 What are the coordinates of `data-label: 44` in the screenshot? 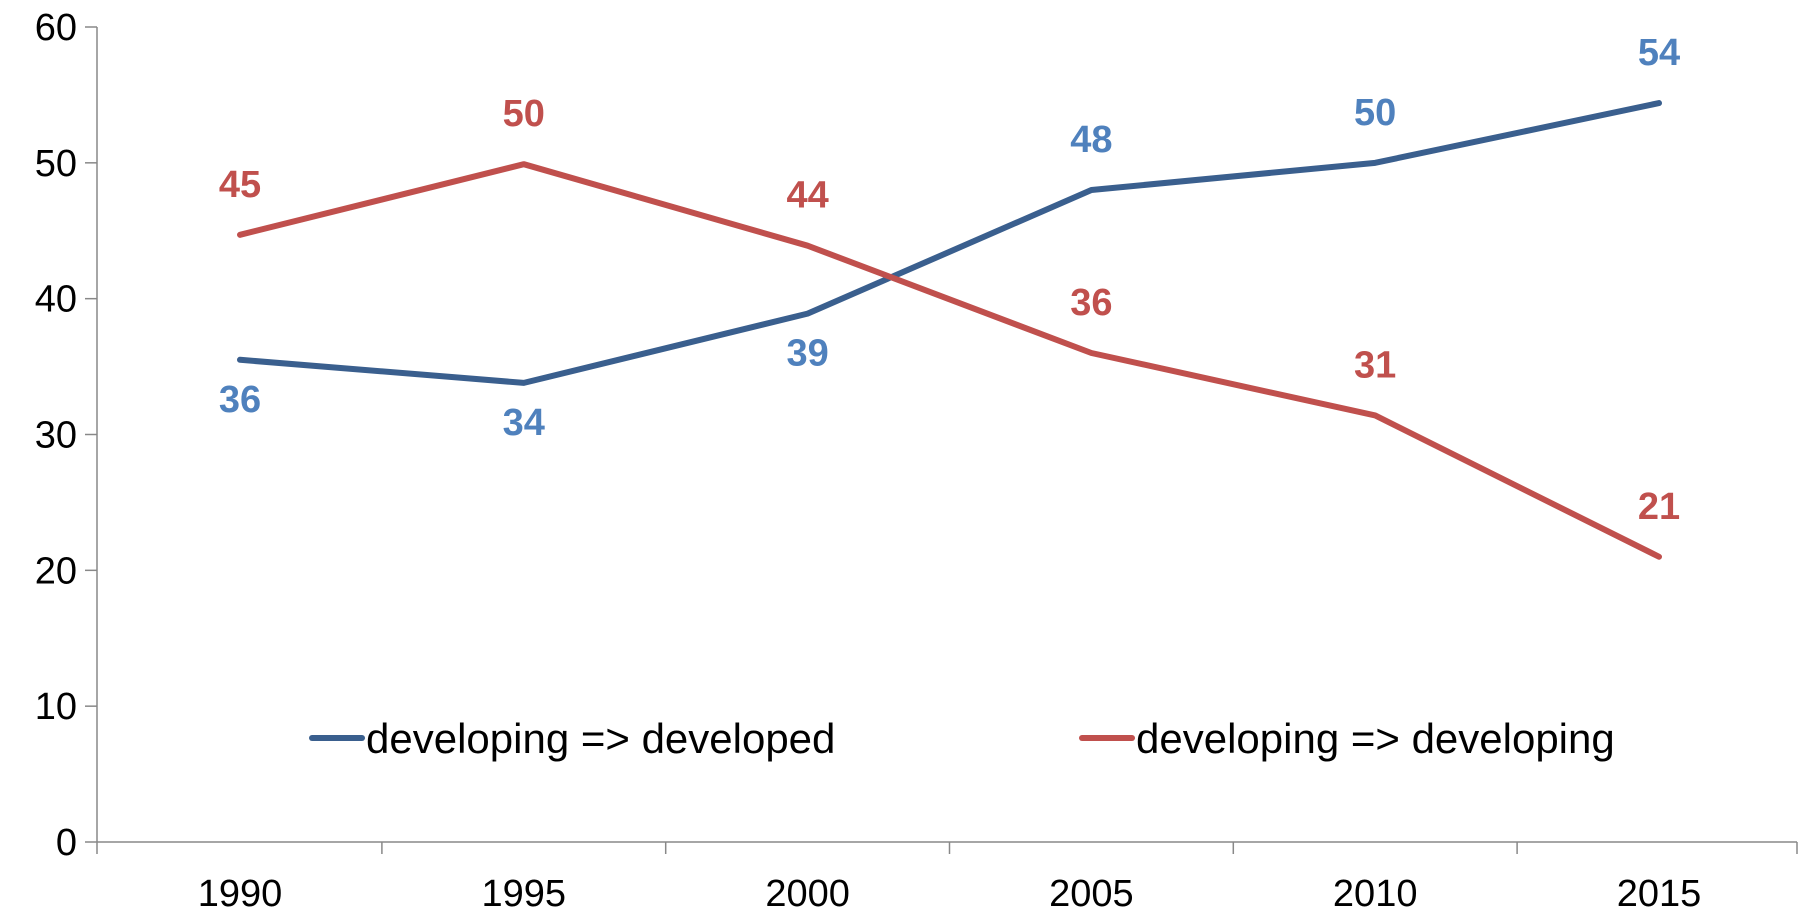 It's located at (807, 196).